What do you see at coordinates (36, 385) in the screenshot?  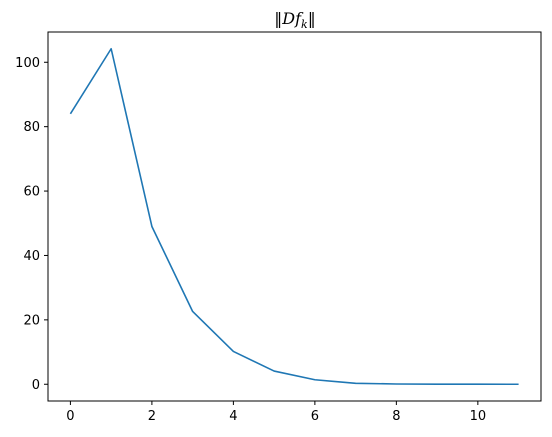 I see `y-tick-label: 0` at bounding box center [36, 385].